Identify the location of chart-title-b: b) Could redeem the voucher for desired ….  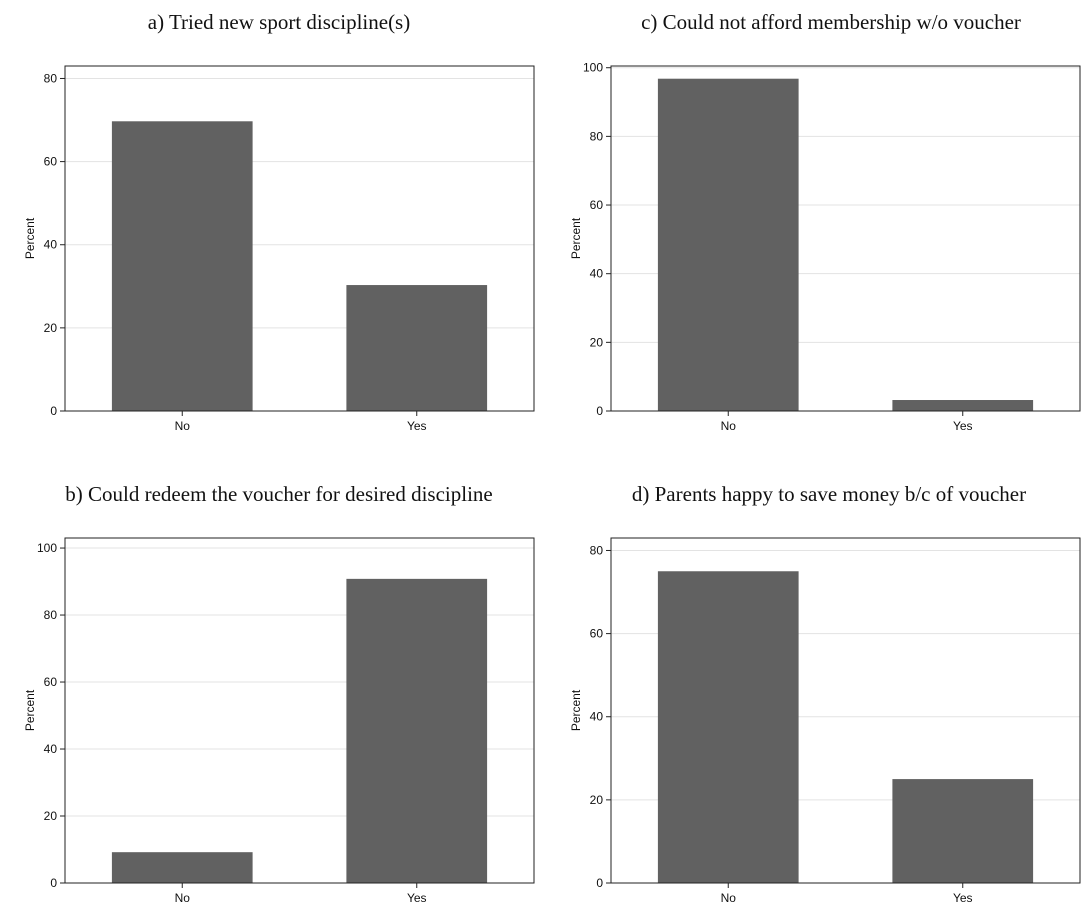
(279, 494).